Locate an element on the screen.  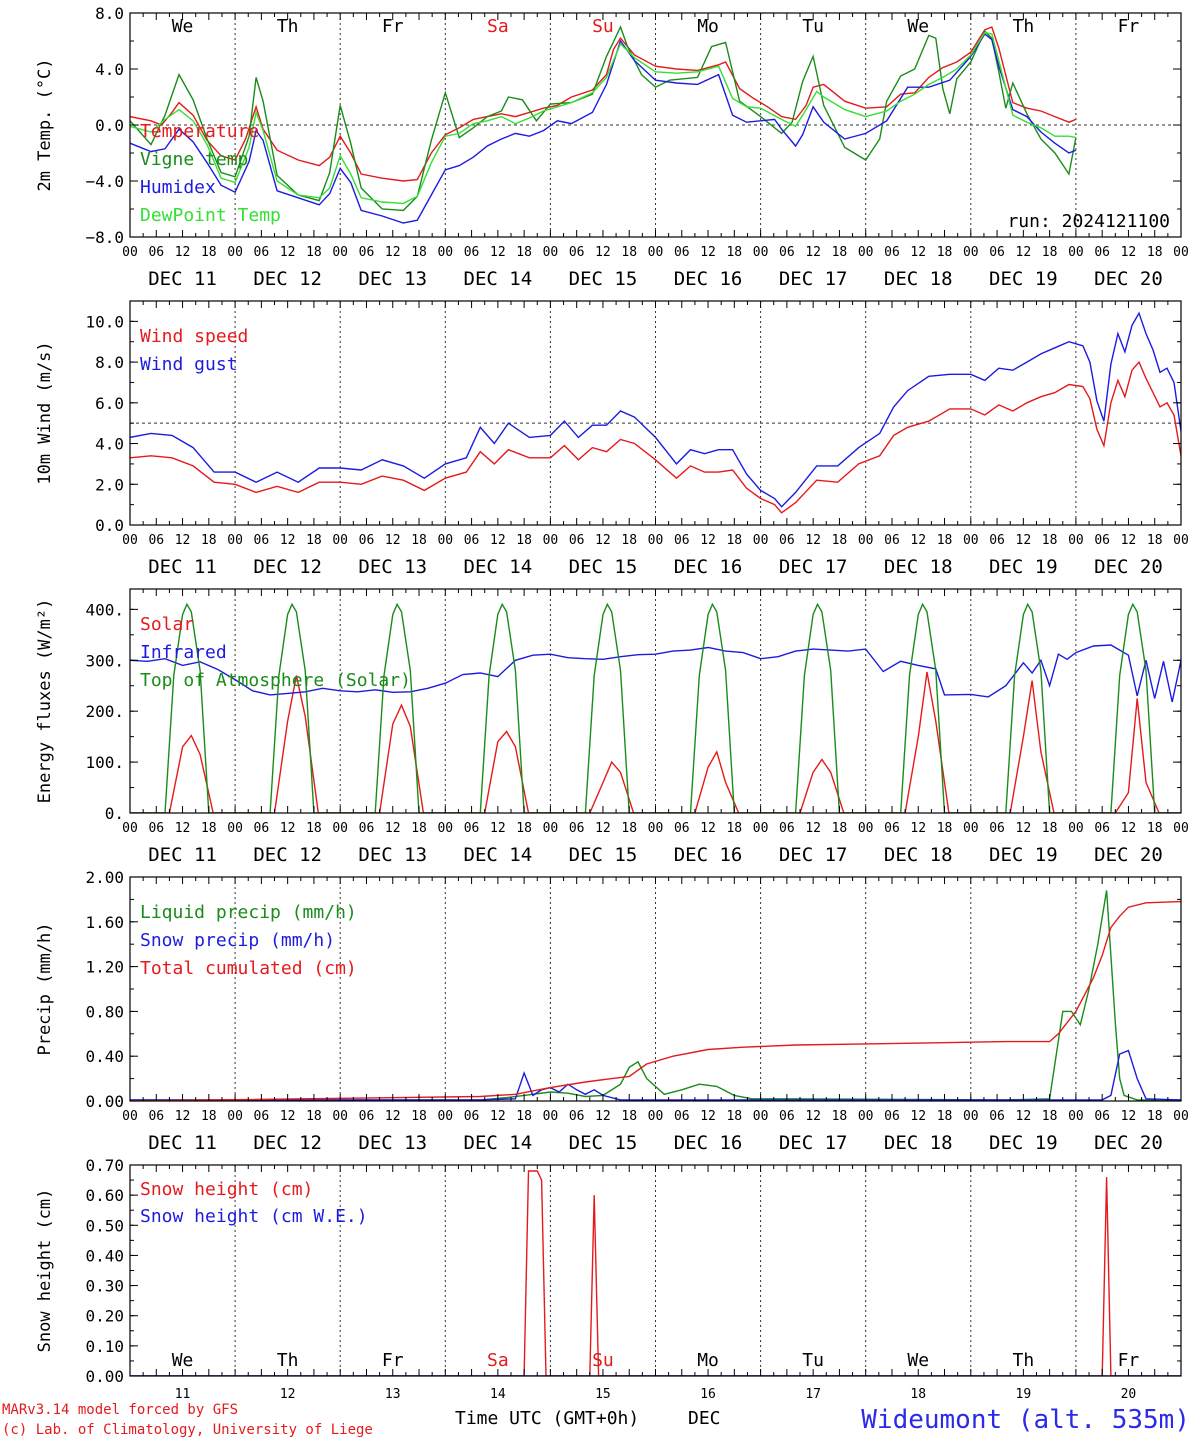
day-number-label: 13 is located at coordinates (393, 1394).